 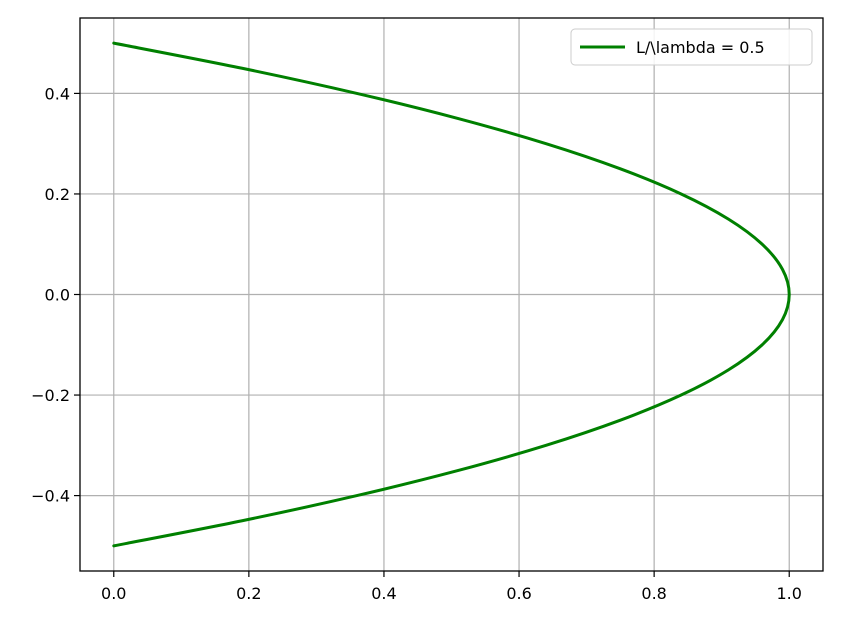 What do you see at coordinates (789, 593) in the screenshot?
I see `x-tick-label: 1.0` at bounding box center [789, 593].